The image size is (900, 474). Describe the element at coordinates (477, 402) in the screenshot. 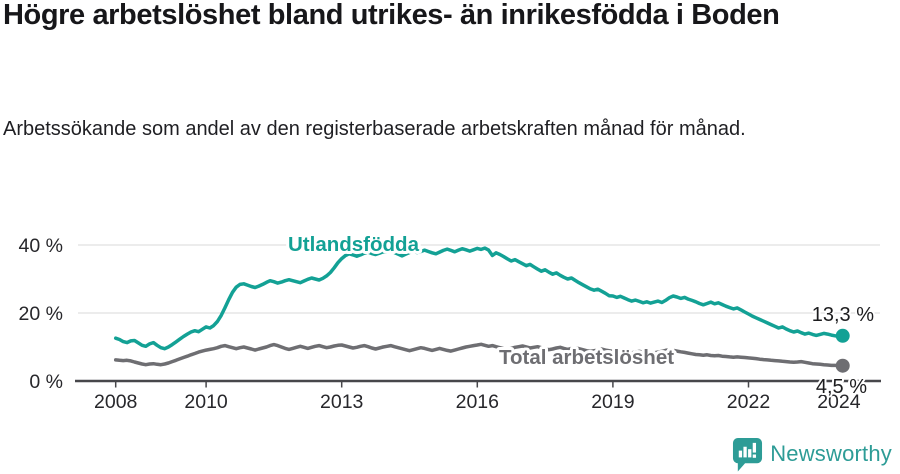

I see `x-axis-tick-label: 2016` at that location.